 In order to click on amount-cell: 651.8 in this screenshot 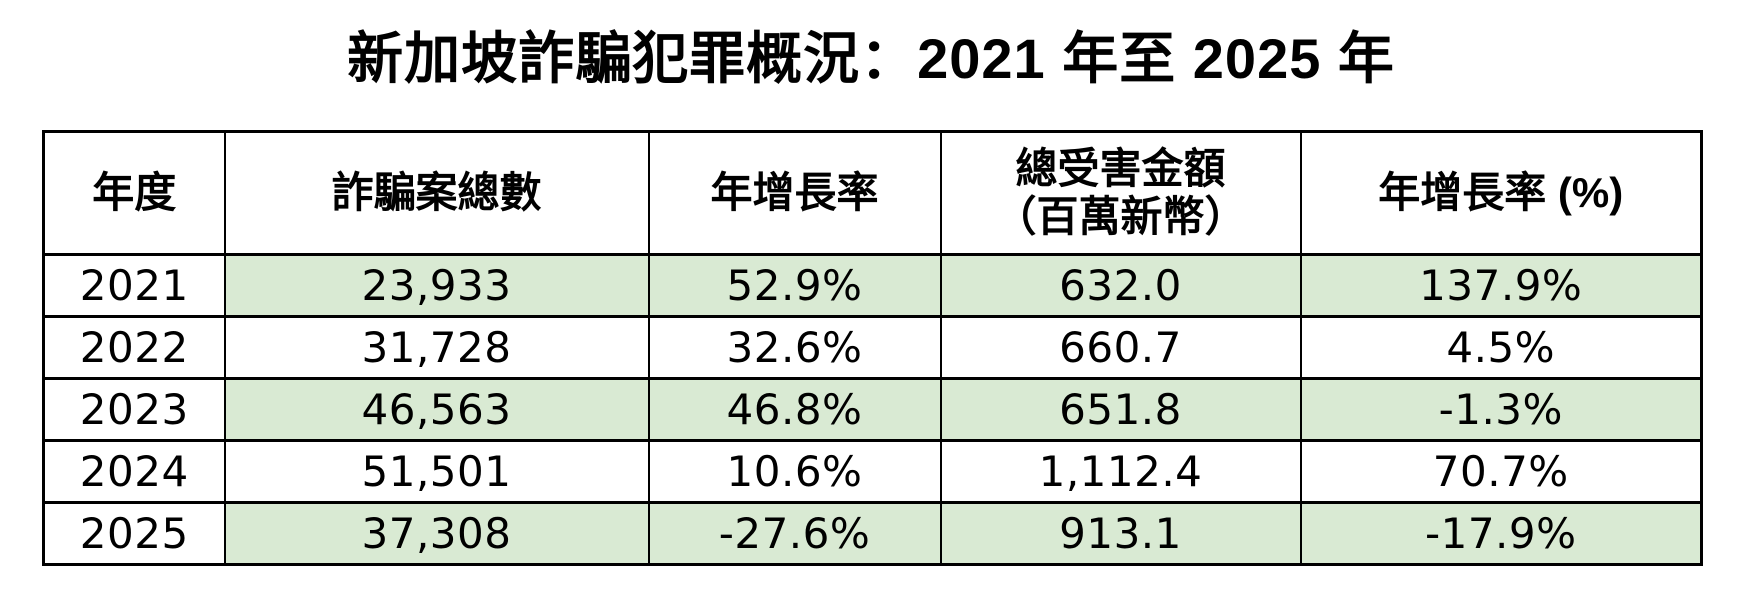, I will do `click(1120, 409)`.